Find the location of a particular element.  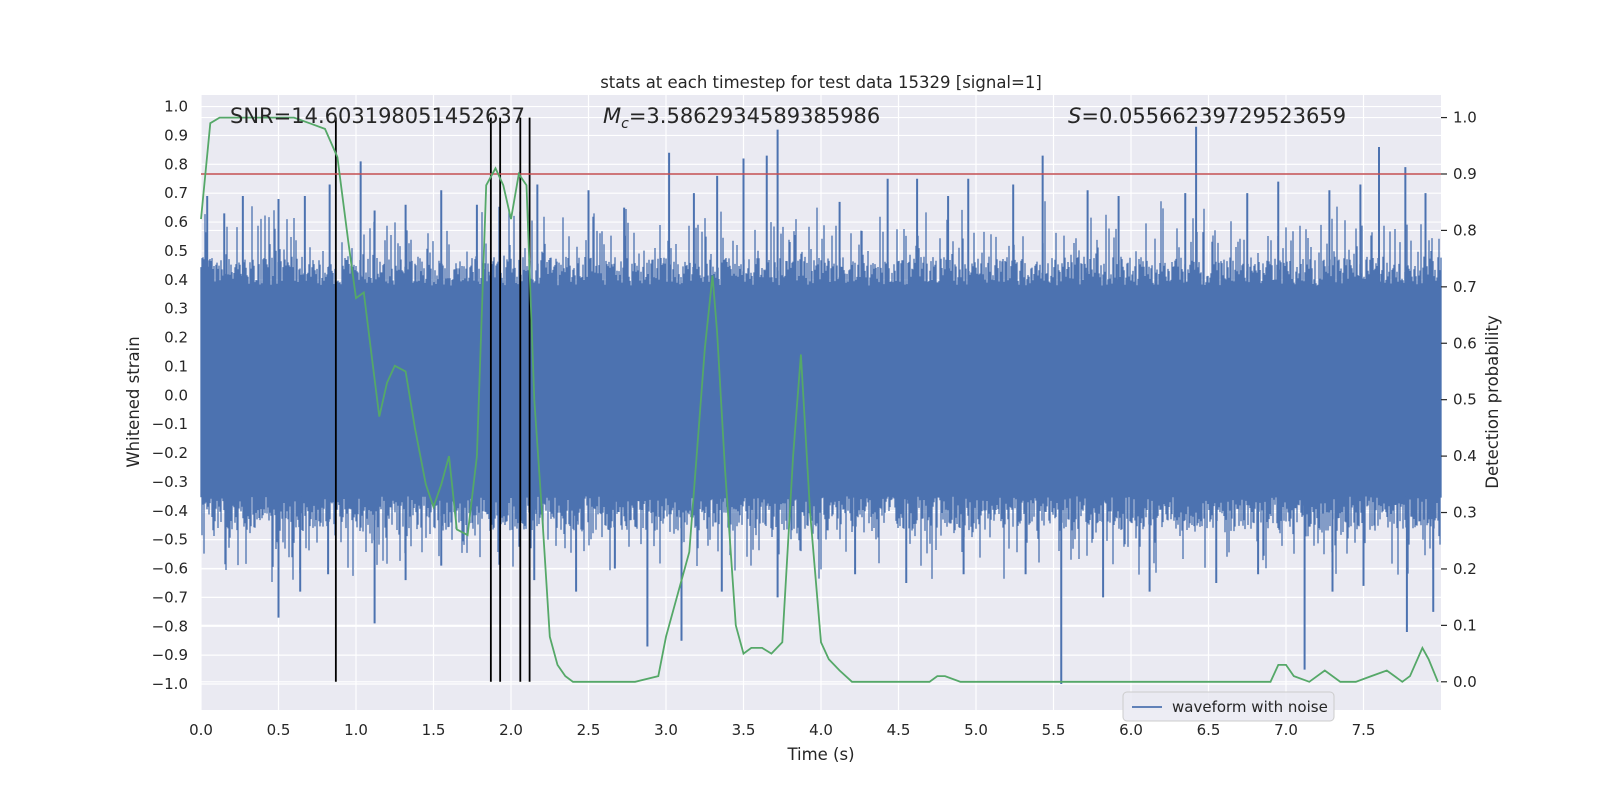

right-y-tick-label: 0.6 is located at coordinates (1465, 343).